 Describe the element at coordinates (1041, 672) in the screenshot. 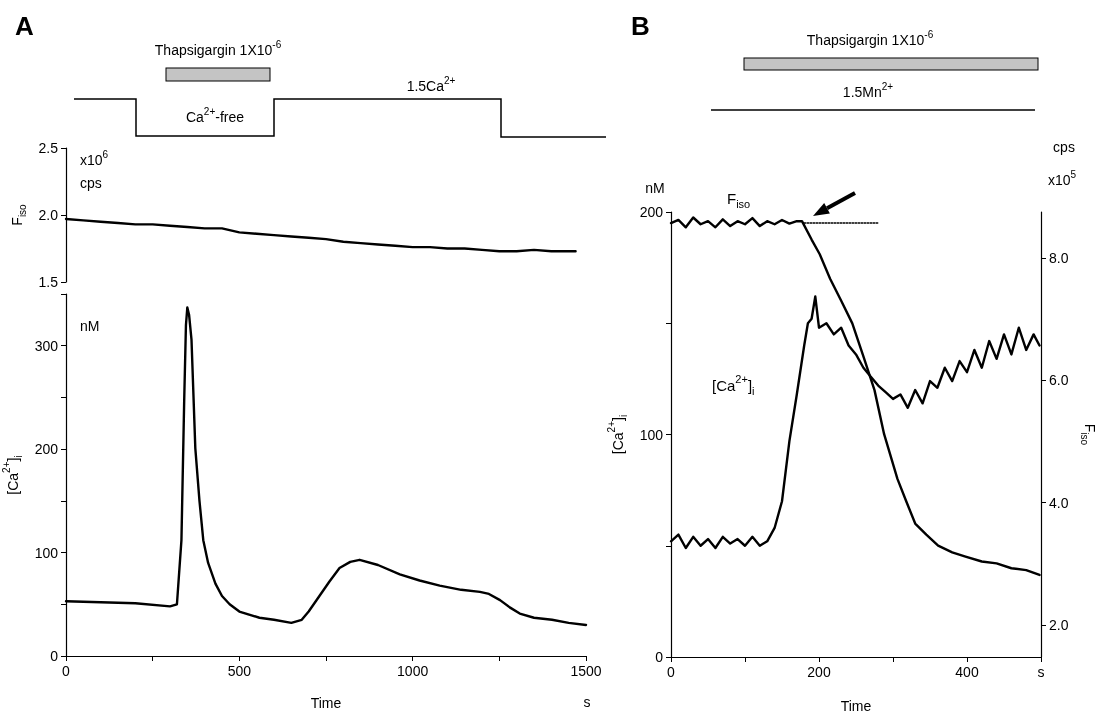

I see `x-tick-label: s` at that location.